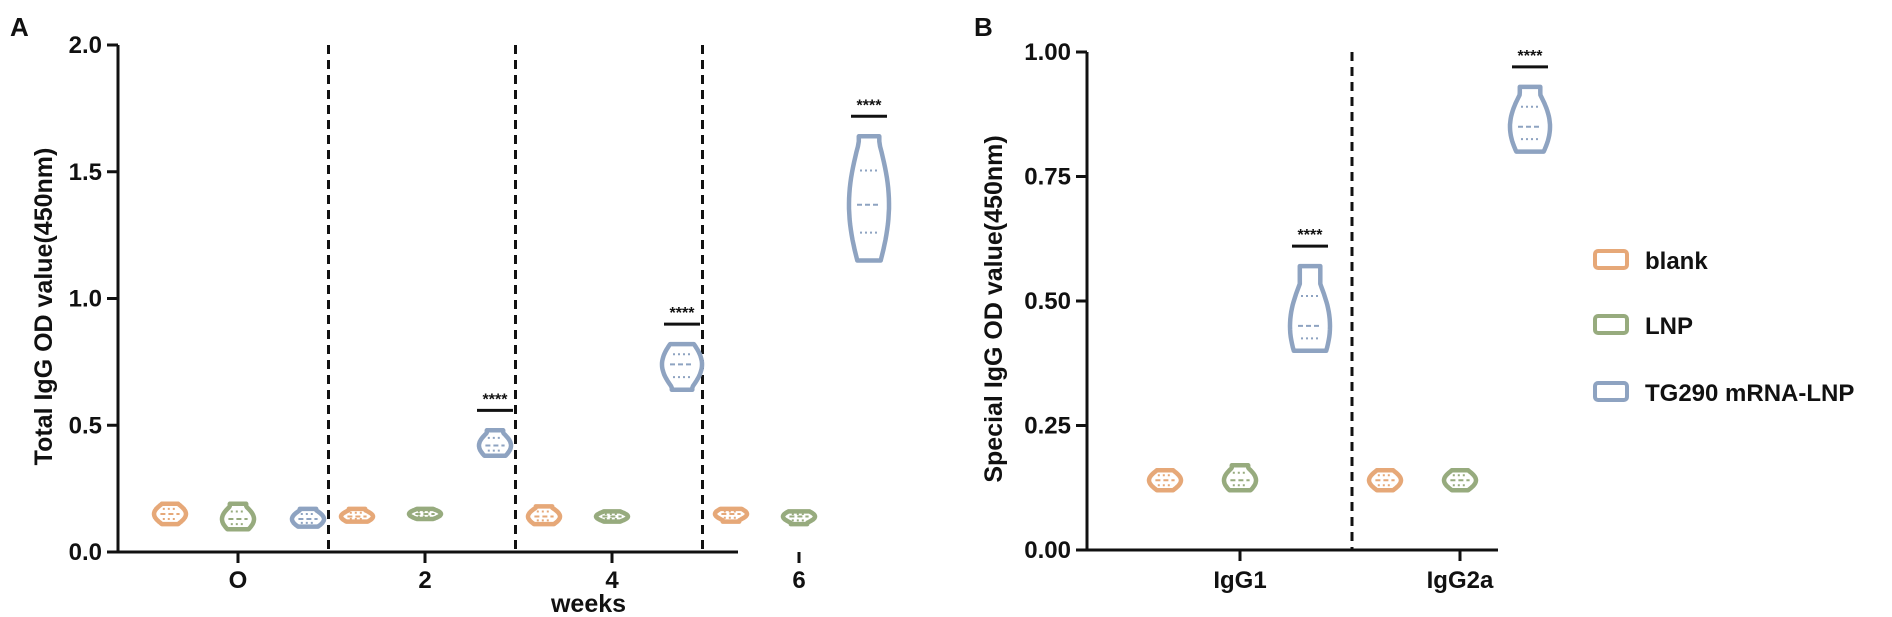 This screenshot has height=617, width=1892. Describe the element at coordinates (798, 580) in the screenshot. I see `panel-a-x-tick-label-6: 6` at that location.